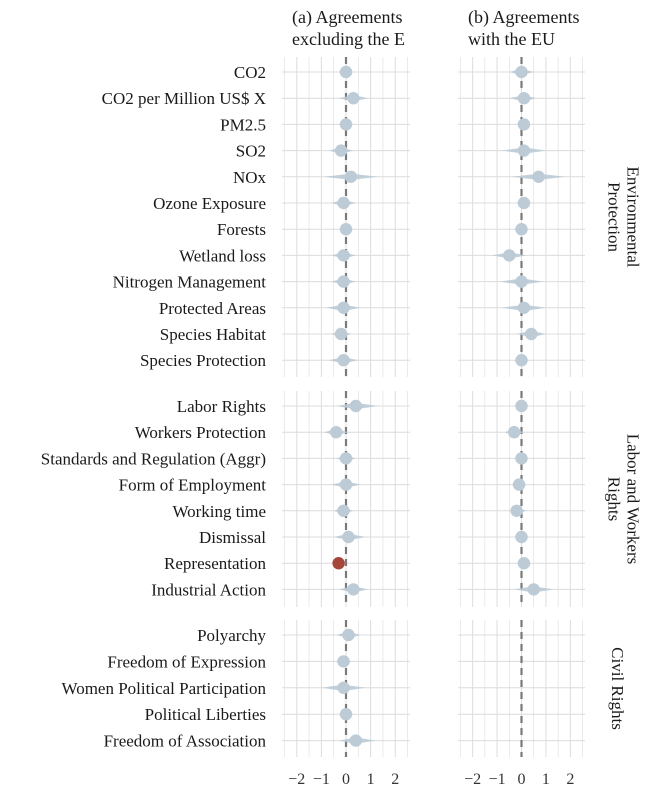  Describe the element at coordinates (348, 39) in the screenshot. I see `panel-title-line2: excluding the E` at that location.